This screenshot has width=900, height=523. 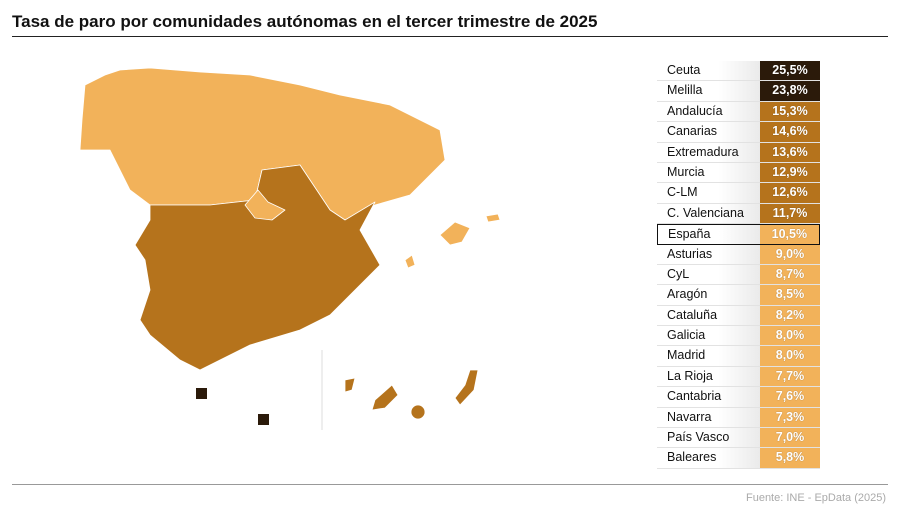 I want to click on region-value: 14,6%, so click(x=790, y=132).